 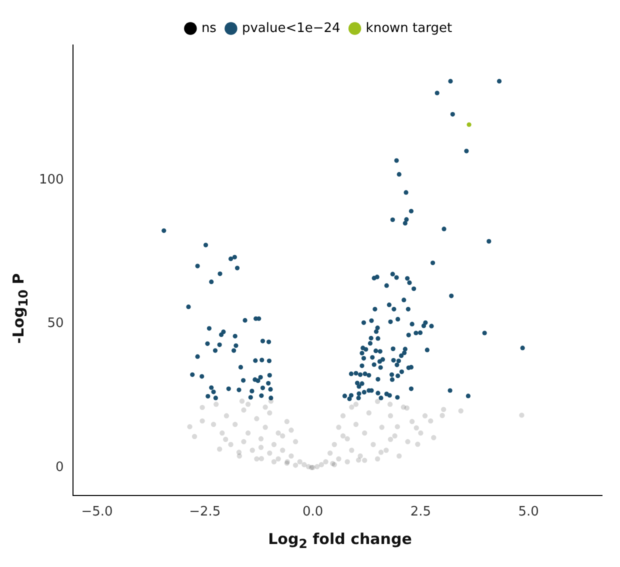 I want to click on x-tick-label: −5.0, so click(x=97, y=512).